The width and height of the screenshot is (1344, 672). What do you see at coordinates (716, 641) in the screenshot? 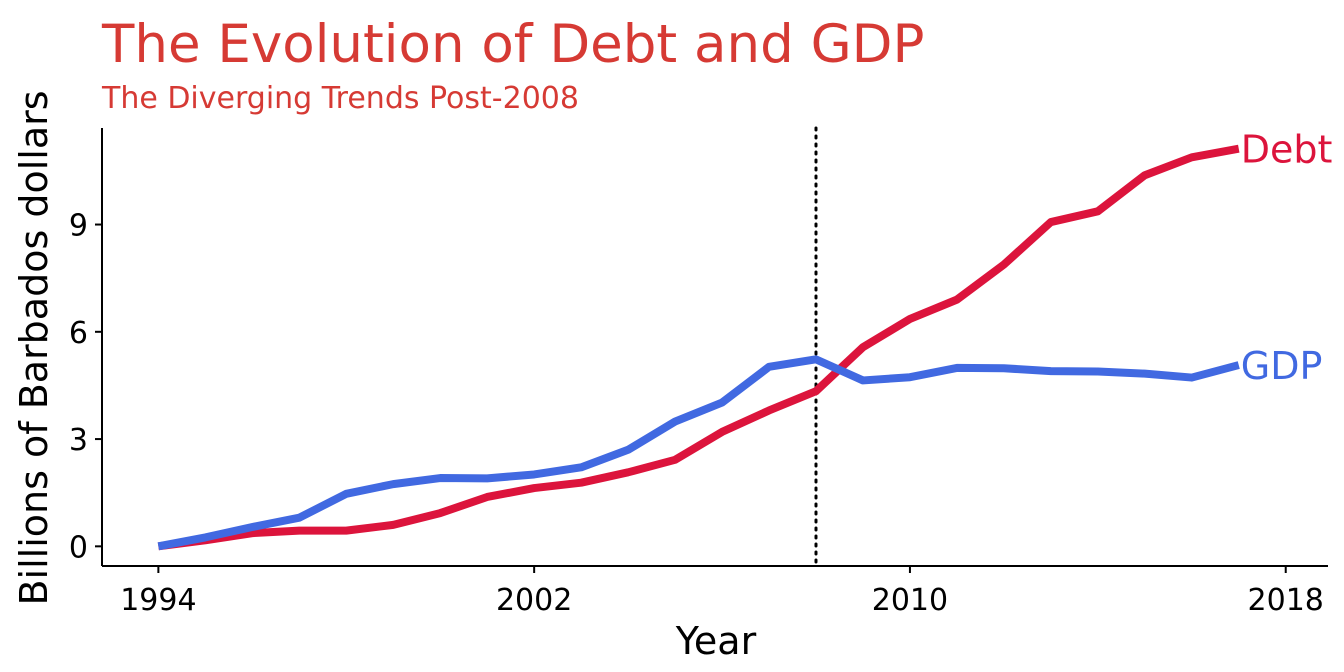
I see `x-axis-title: Year` at bounding box center [716, 641].